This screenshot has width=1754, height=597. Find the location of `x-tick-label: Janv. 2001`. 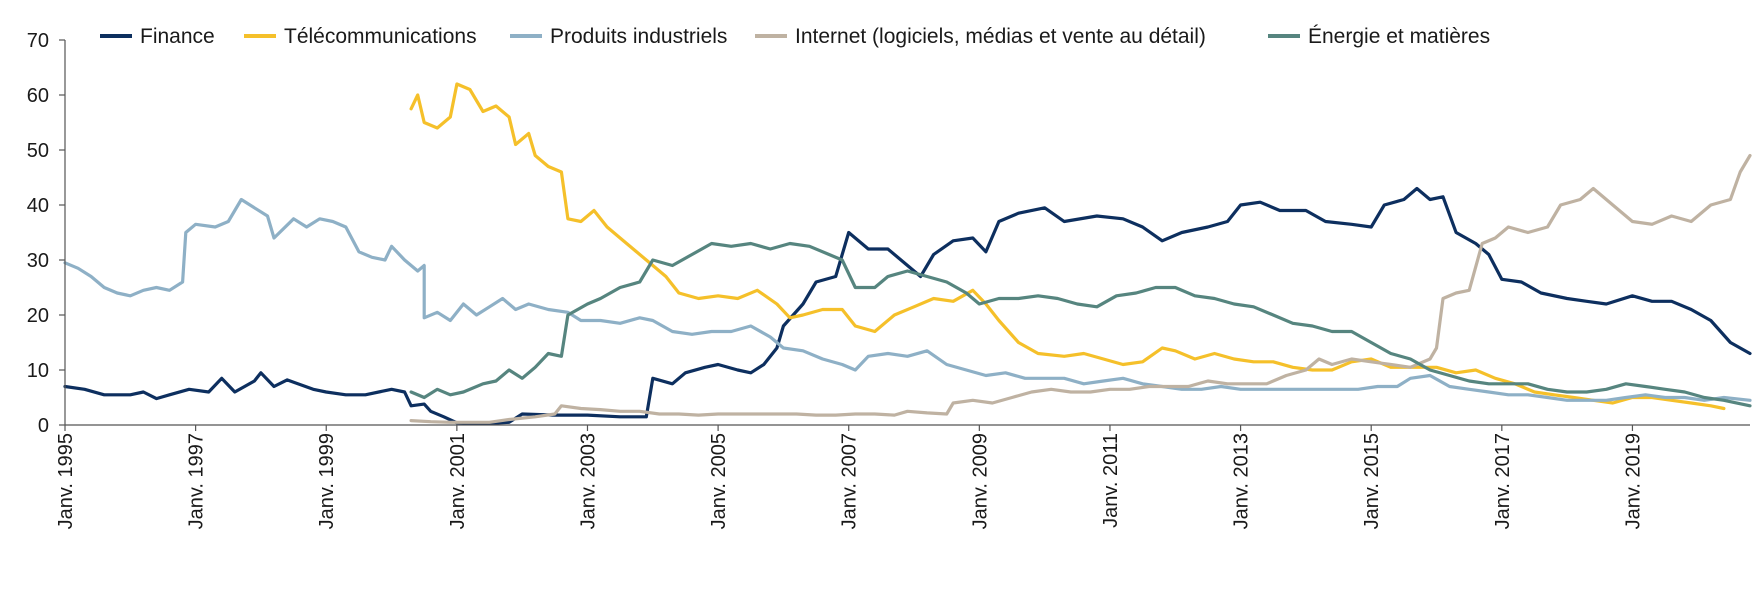

x-tick-label: Janv. 2001 is located at coordinates (458, 481).